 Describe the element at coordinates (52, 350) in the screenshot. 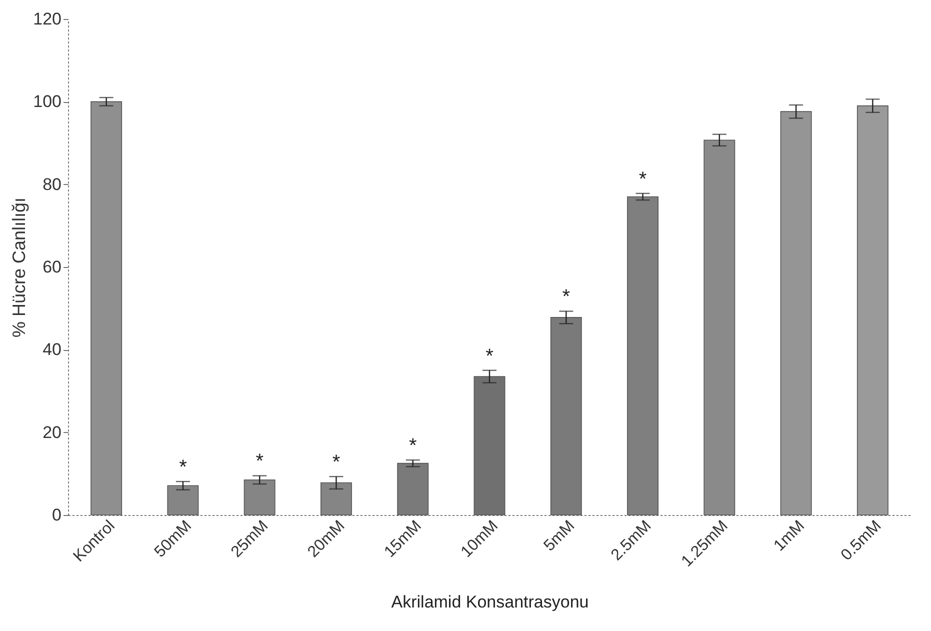

I see `y-tick-label: 40` at that location.